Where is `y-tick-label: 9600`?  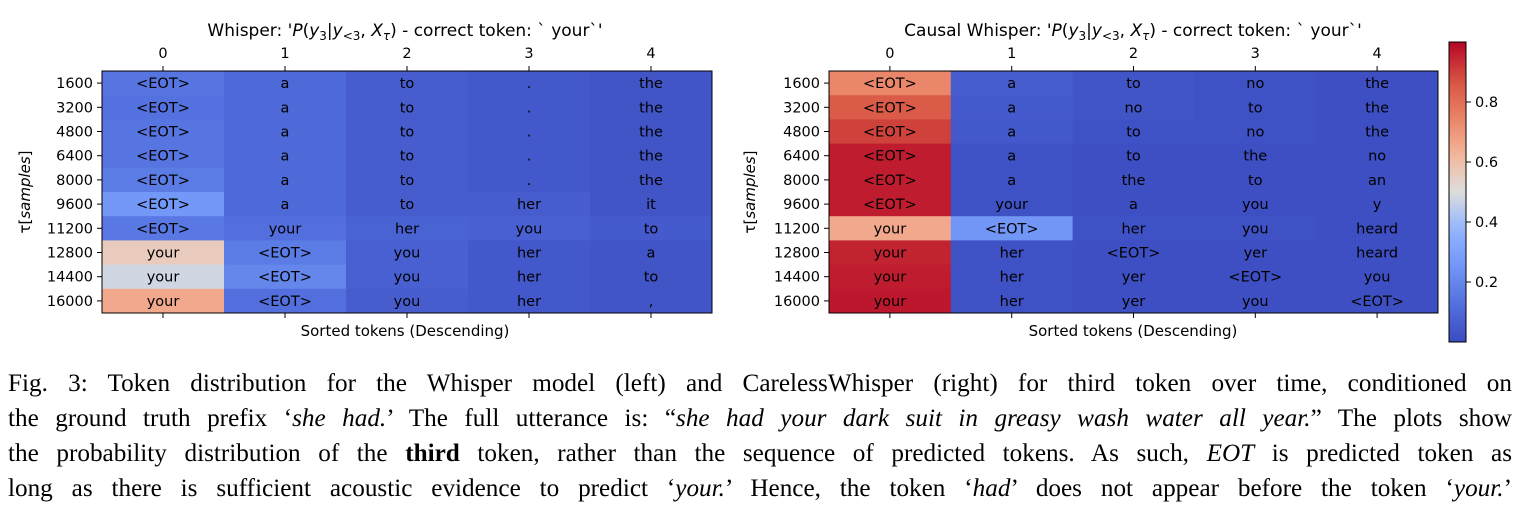
y-tick-label: 9600 is located at coordinates (801, 205).